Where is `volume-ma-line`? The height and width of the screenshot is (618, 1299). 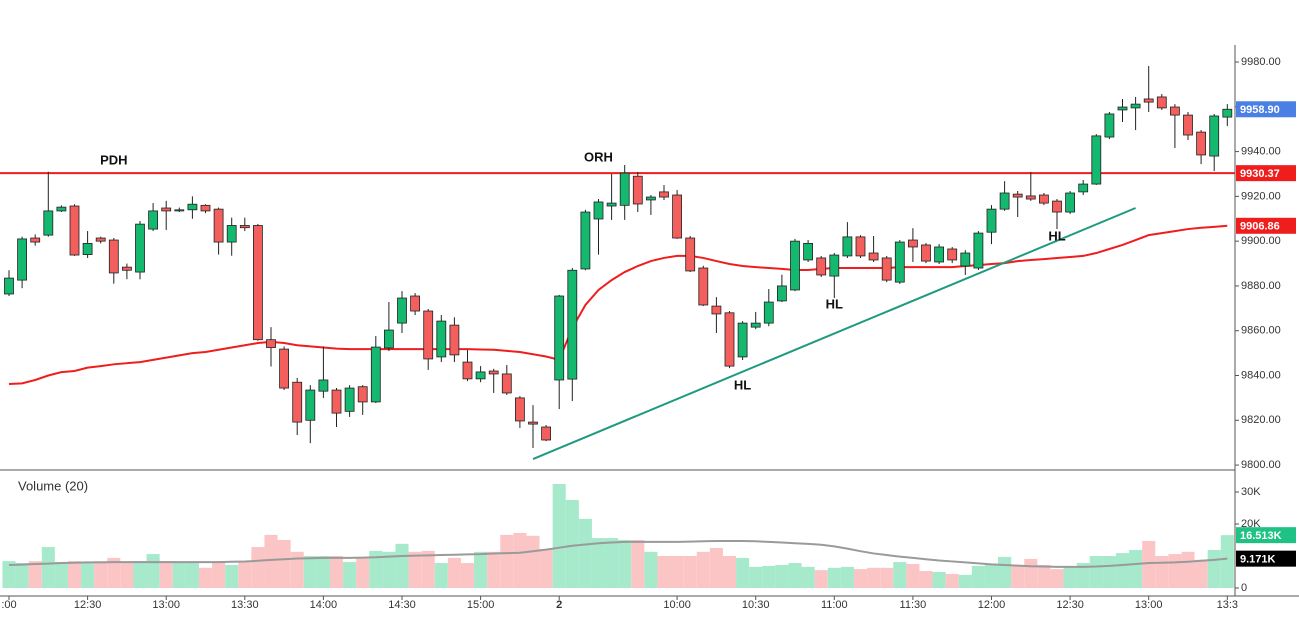
volume-ma-line is located at coordinates (618, 553).